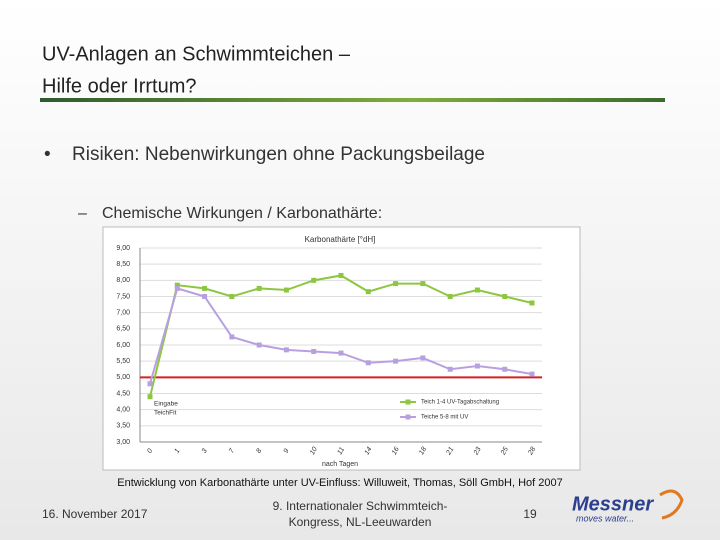 Image resolution: width=720 pixels, height=540 pixels. What do you see at coordinates (287, 451) in the screenshot?
I see `x-tick-label: 9` at bounding box center [287, 451].